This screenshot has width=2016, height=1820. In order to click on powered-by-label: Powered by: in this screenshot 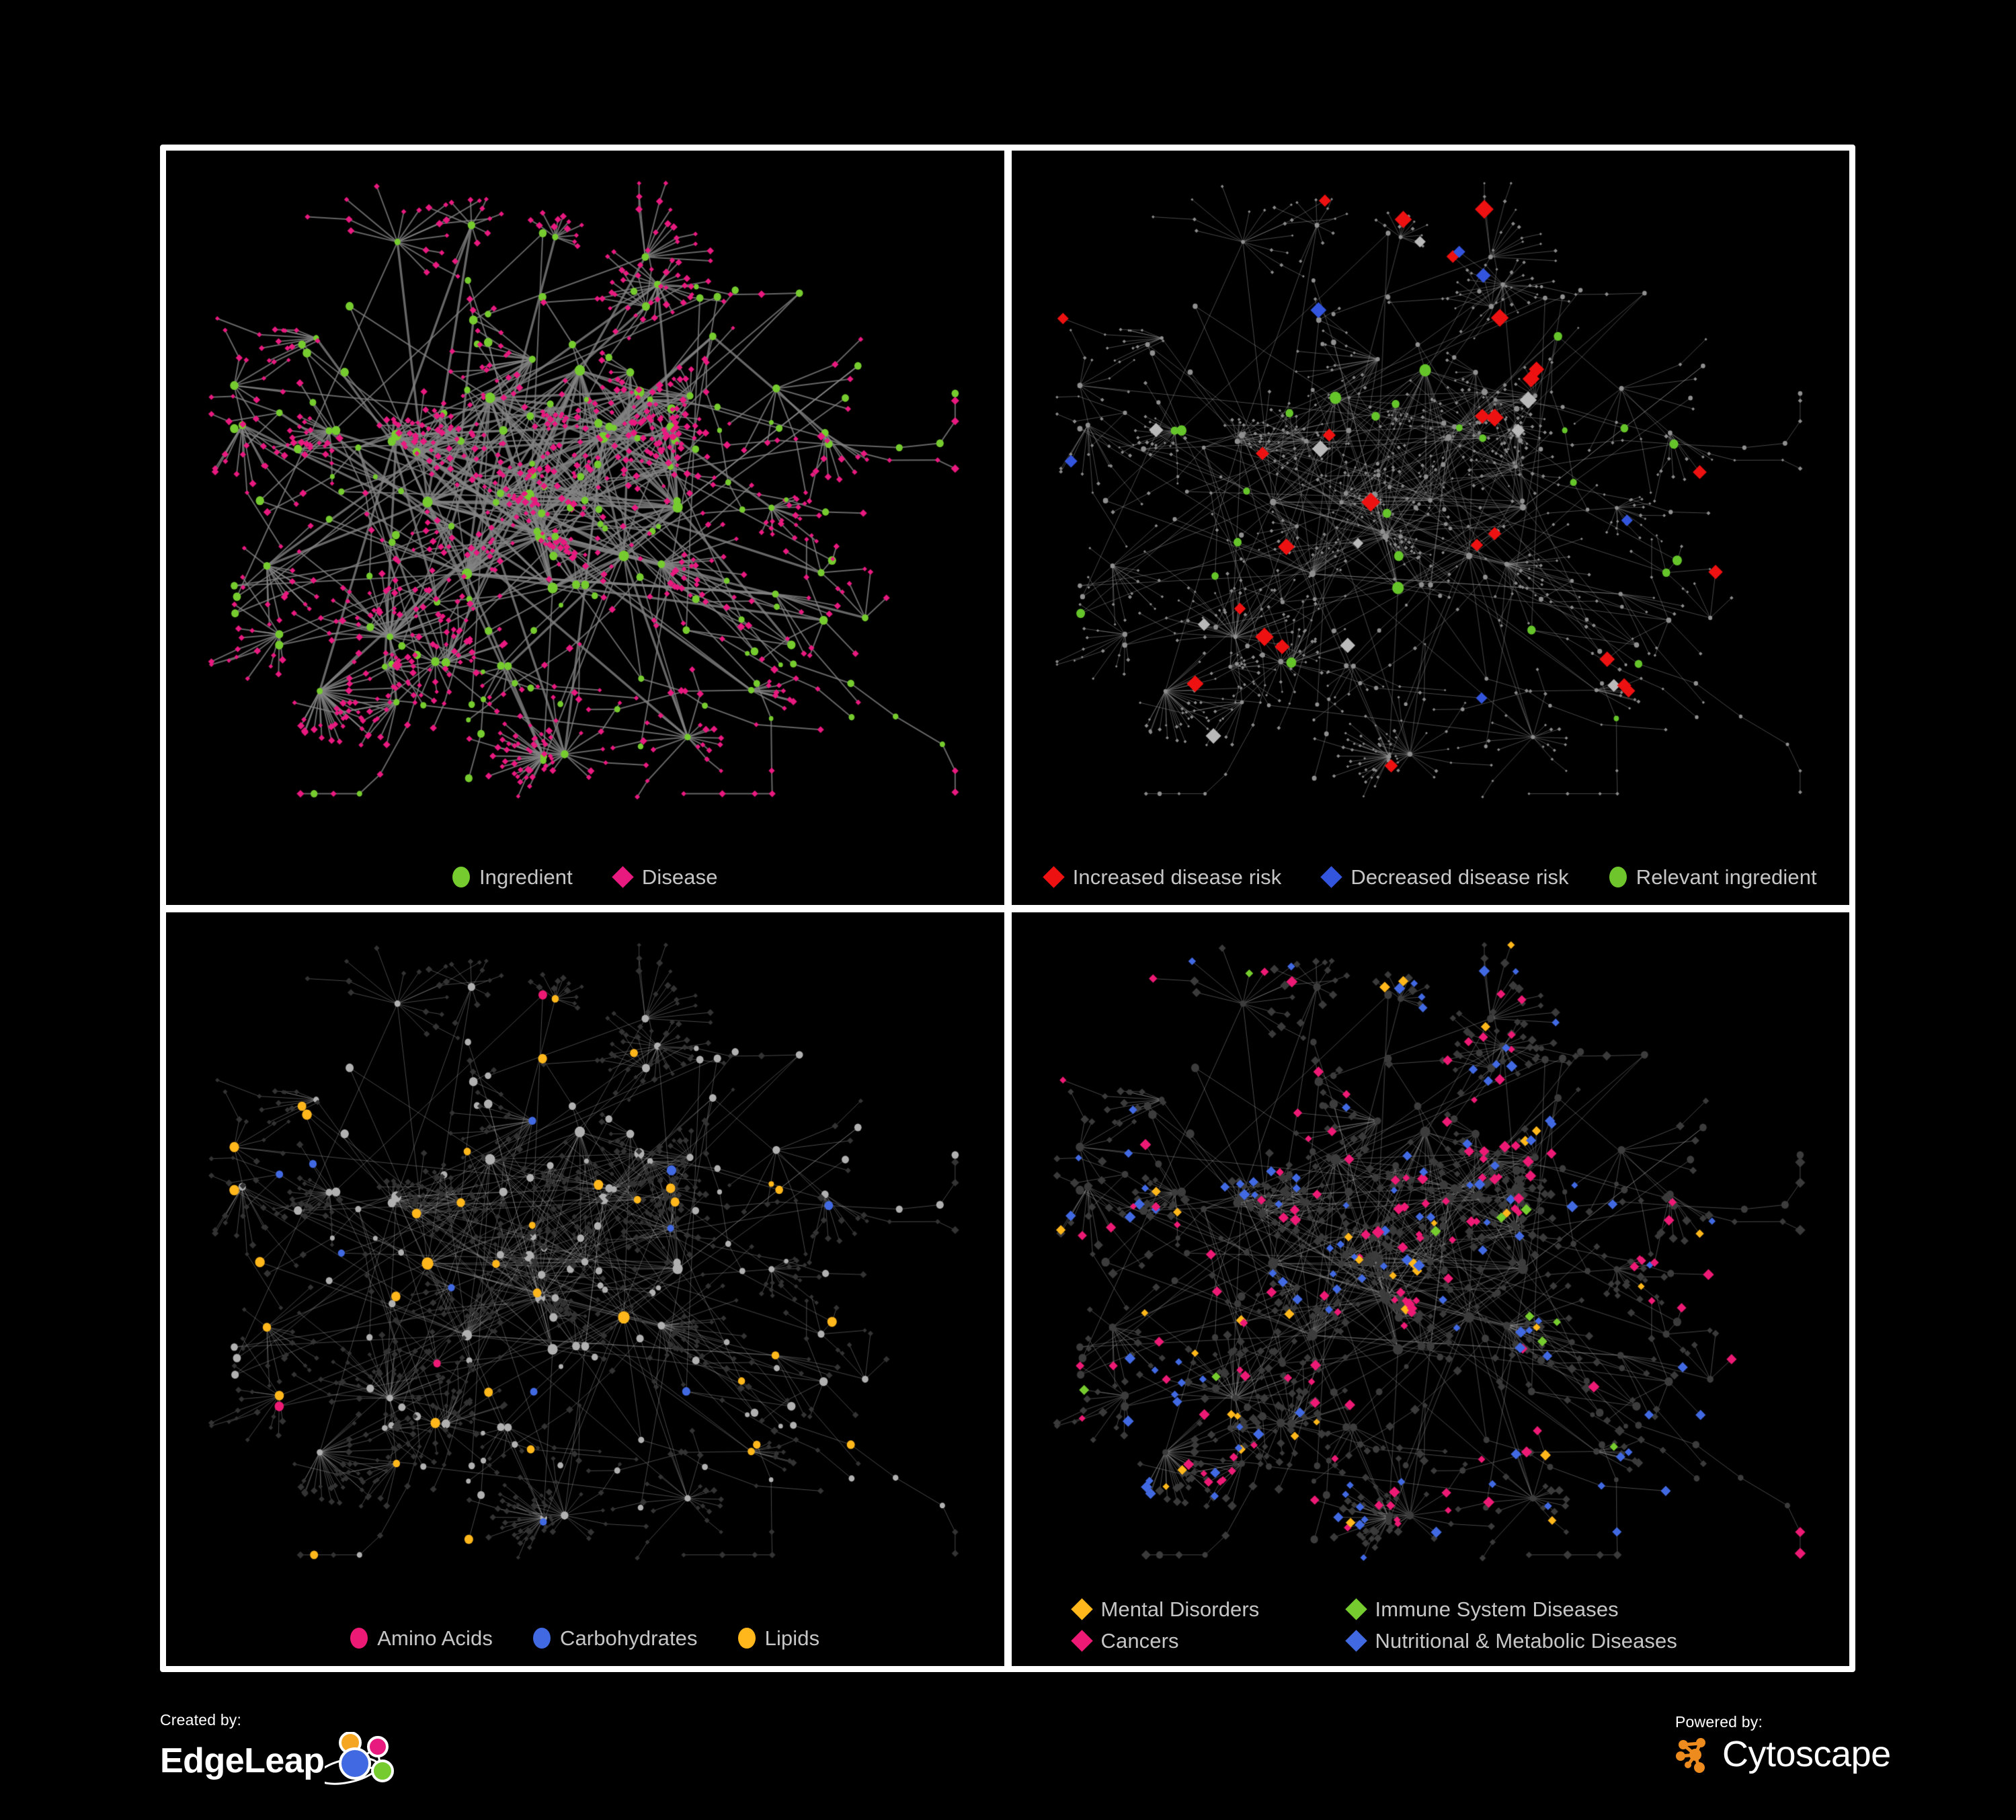, I will do `click(1719, 1722)`.